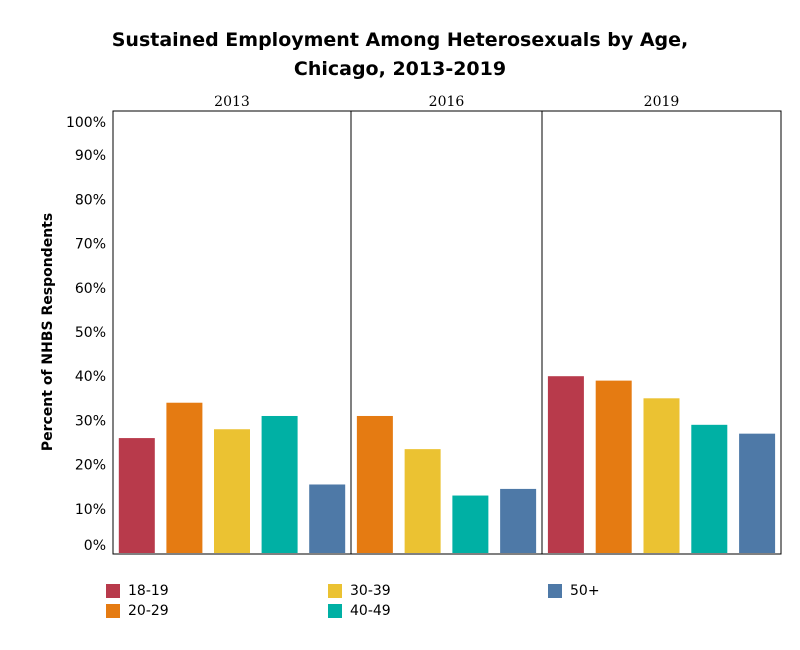 Image resolution: width=800 pixels, height=650 pixels. I want to click on panel-label: 2013, so click(232, 102).